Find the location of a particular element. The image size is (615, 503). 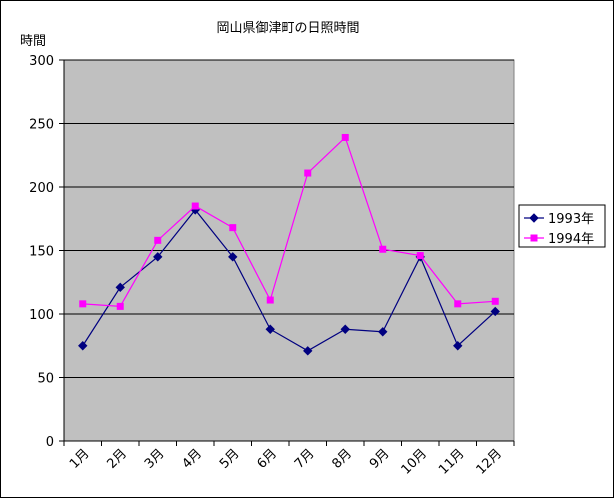

chart-title: 岡山県御津町の日照時間 is located at coordinates (287, 28).